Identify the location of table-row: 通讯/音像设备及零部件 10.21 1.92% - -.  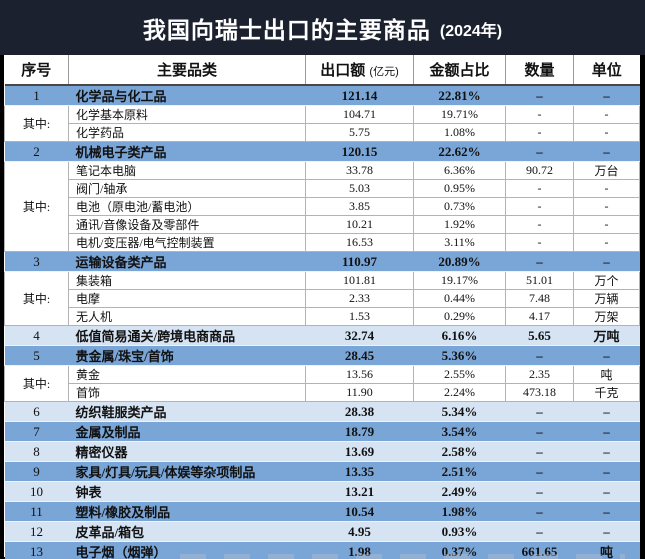
(322, 224).